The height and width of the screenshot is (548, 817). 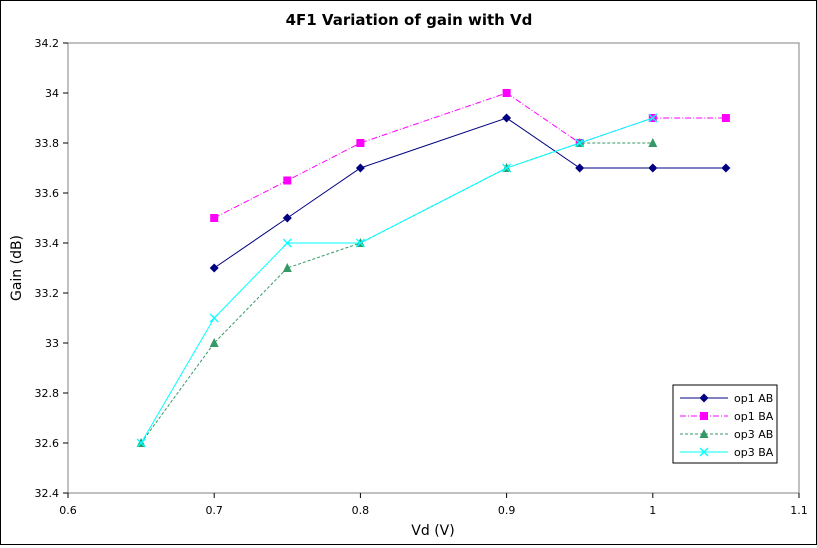 I want to click on x-tick-label: 1, so click(x=652, y=510).